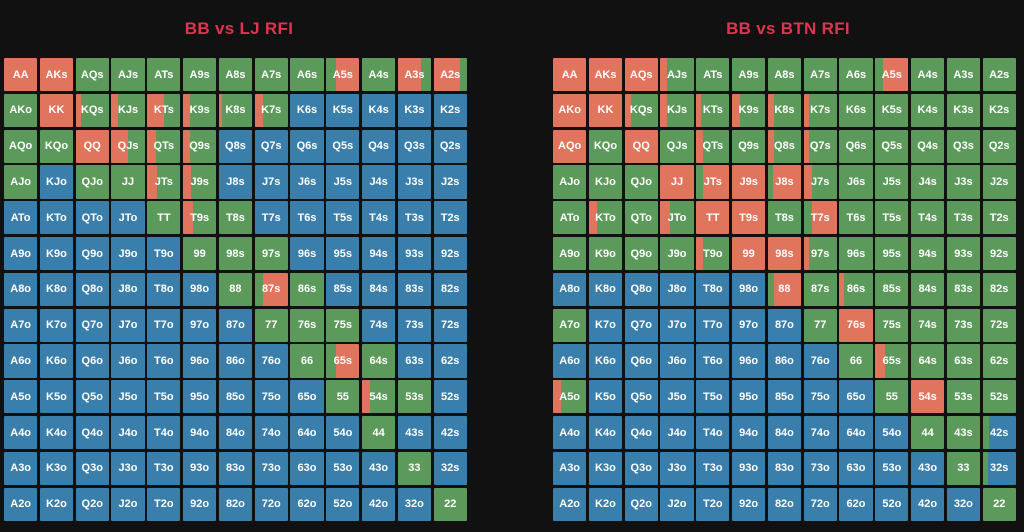 This screenshot has width=1024, height=532. I want to click on hand-label: 52s, so click(450, 396).